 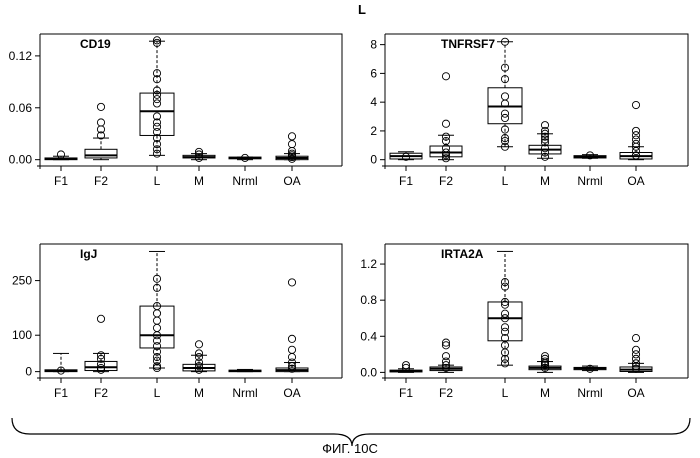 I want to click on y-tick-label: 6, so click(x=373, y=73).